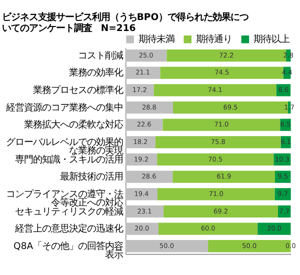 This screenshot has height=275, width=300. Describe the element at coordinates (69, 212) in the screenshot. I see `y-tick-label: セキュリティリスクの軽減` at that location.